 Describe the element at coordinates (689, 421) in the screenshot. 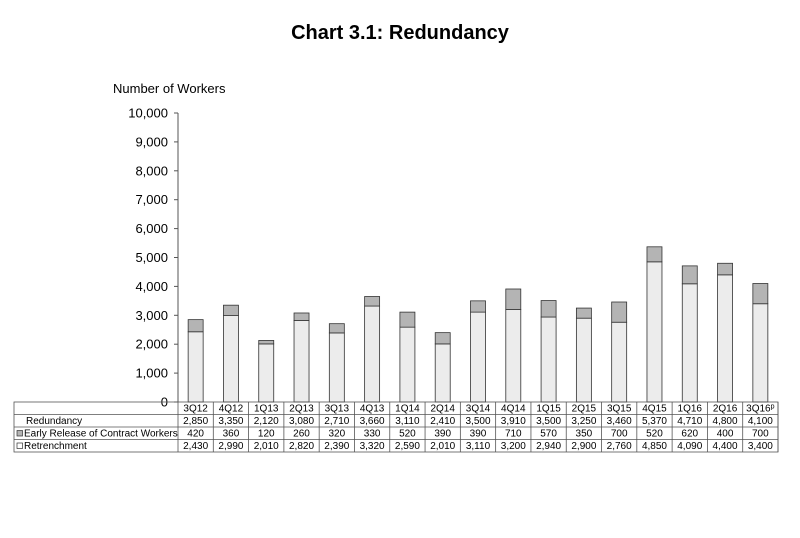

I see `table-cell: 4,710` at that location.